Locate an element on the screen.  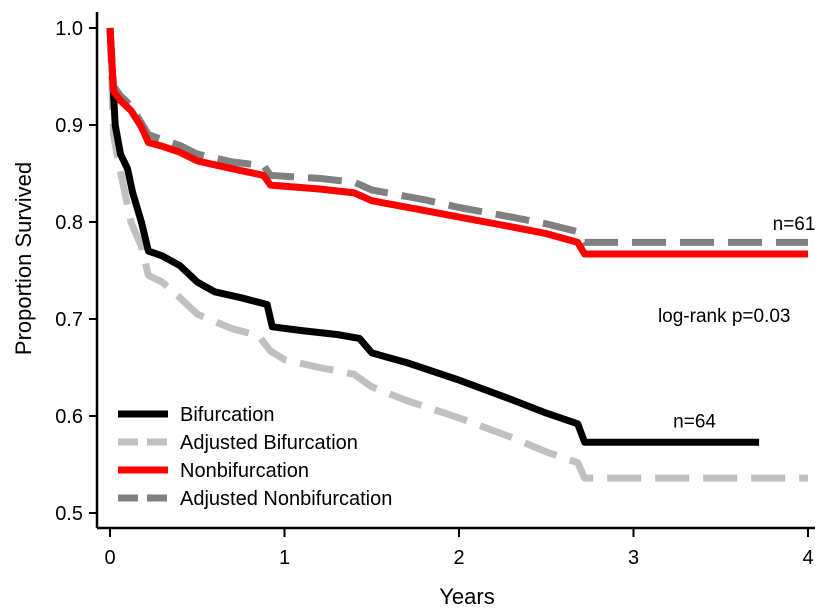
x-tick-label: 4 is located at coordinates (807, 558).